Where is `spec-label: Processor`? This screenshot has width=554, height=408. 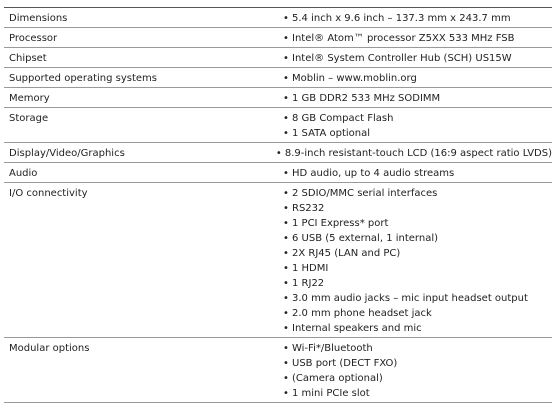 spec-label: Processor is located at coordinates (33, 38).